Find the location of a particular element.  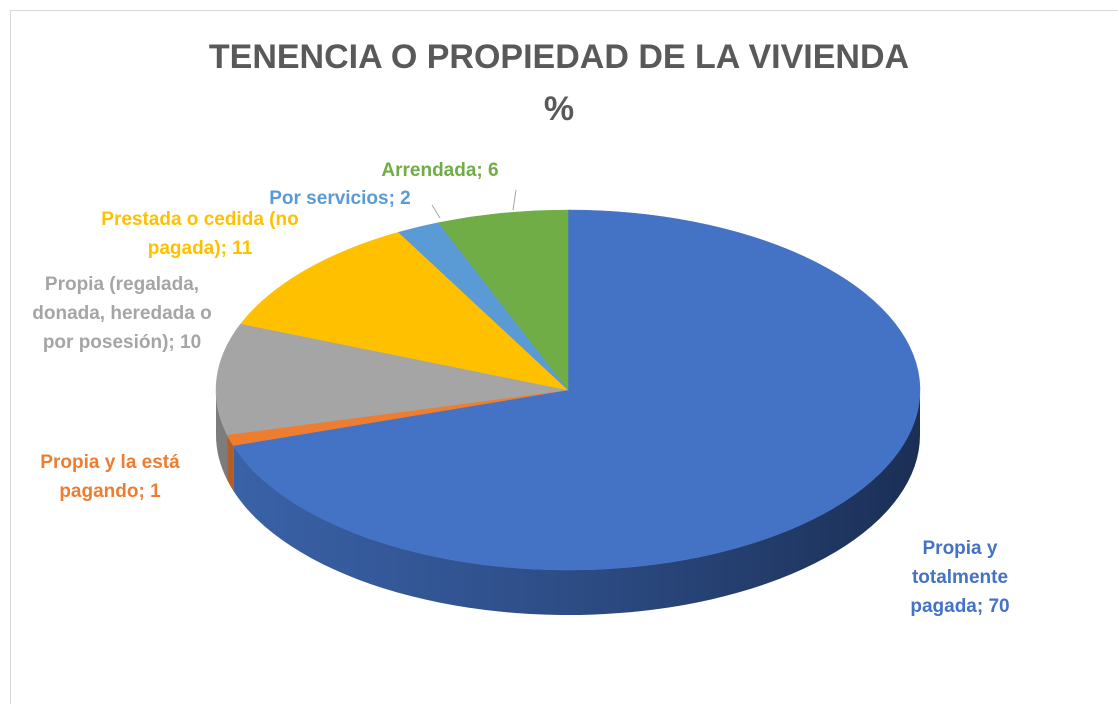

data-label: Propia y totalmente pagada; 70 is located at coordinates (960, 577).